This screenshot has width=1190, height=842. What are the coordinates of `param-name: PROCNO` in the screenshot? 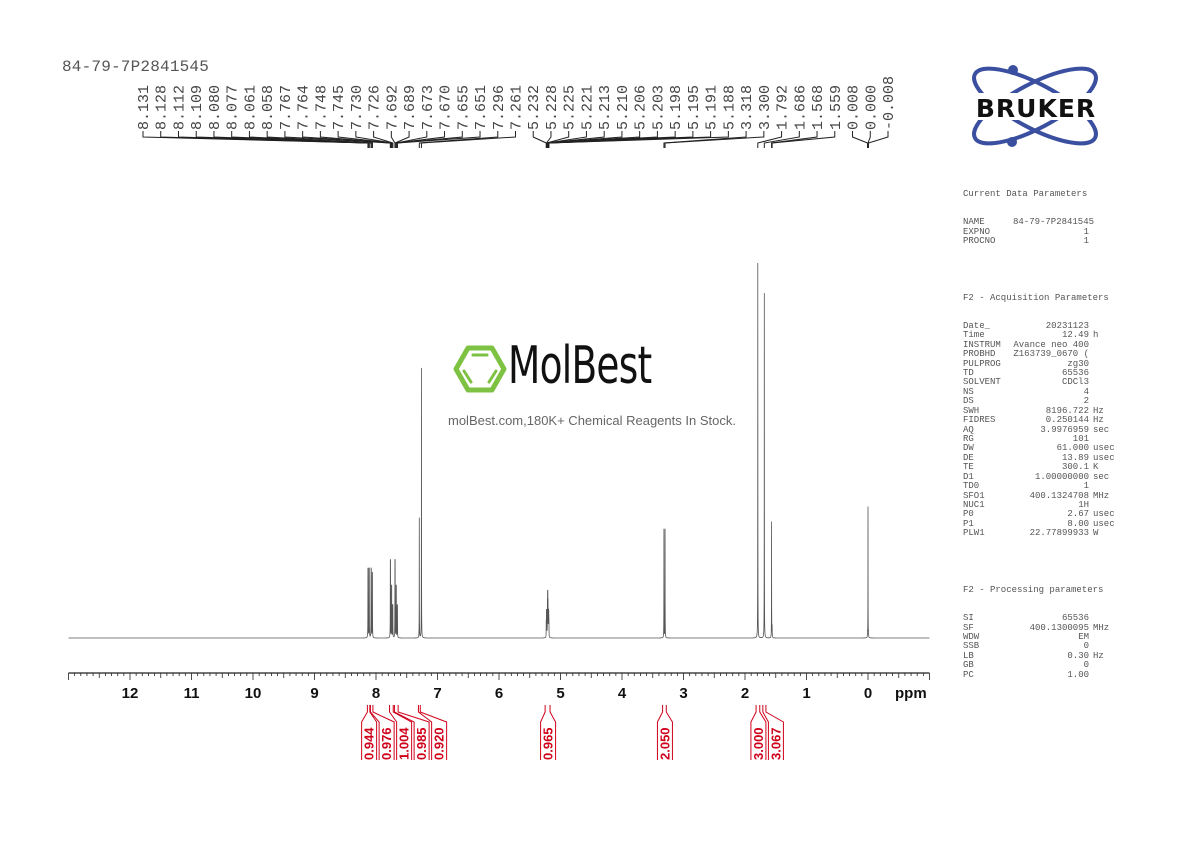 It's located at (979, 241).